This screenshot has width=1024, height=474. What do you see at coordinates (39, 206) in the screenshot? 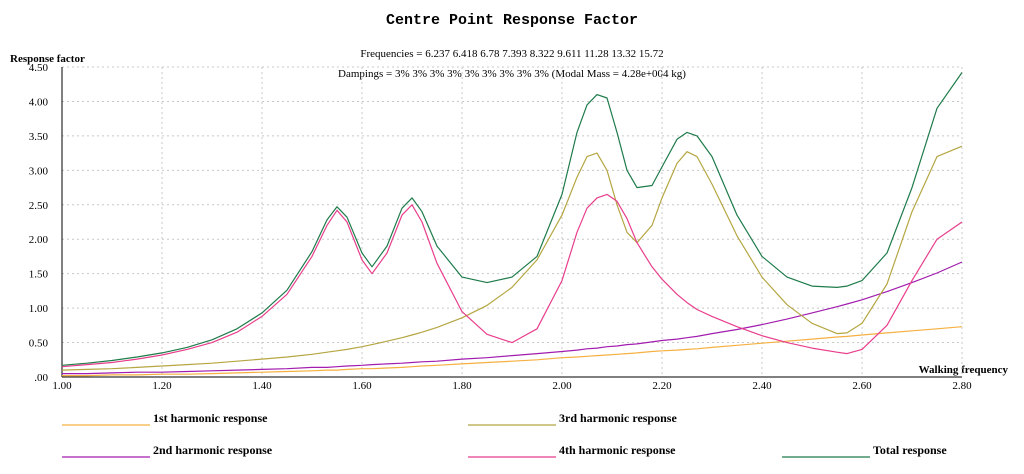
I see `y-tick-label: 2.50` at bounding box center [39, 206].